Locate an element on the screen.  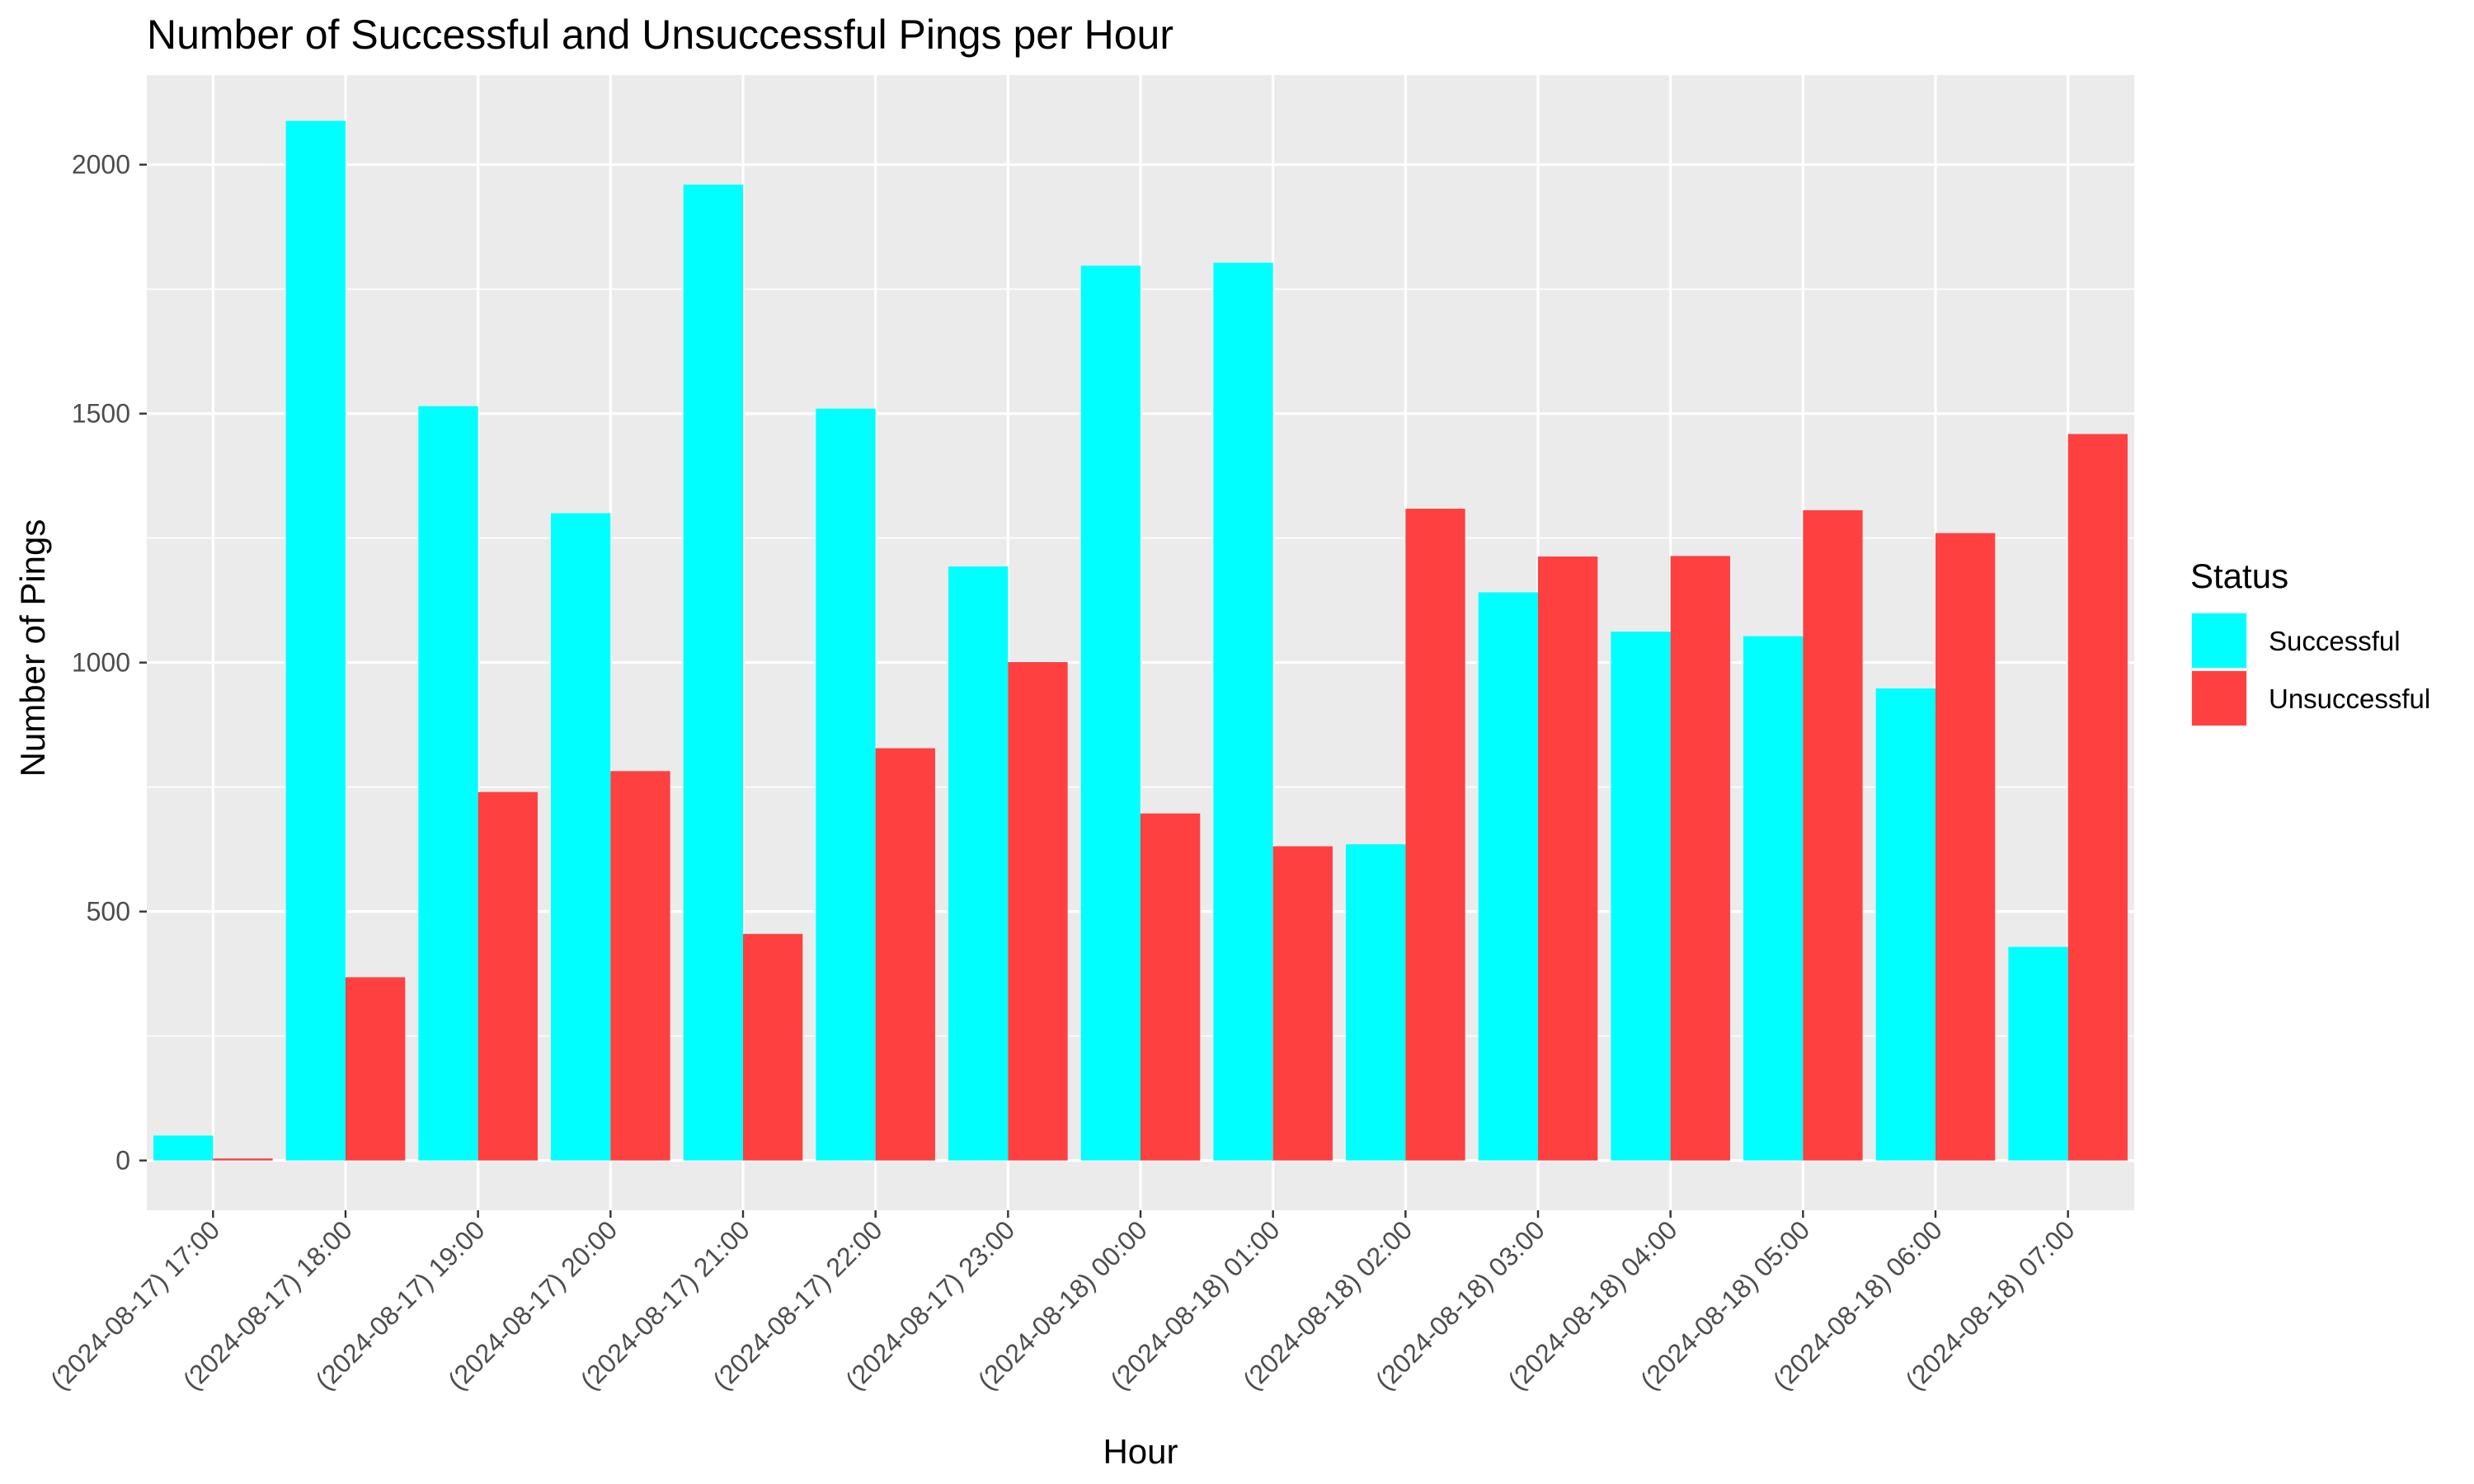
legend-title: Status is located at coordinates (2239, 575).